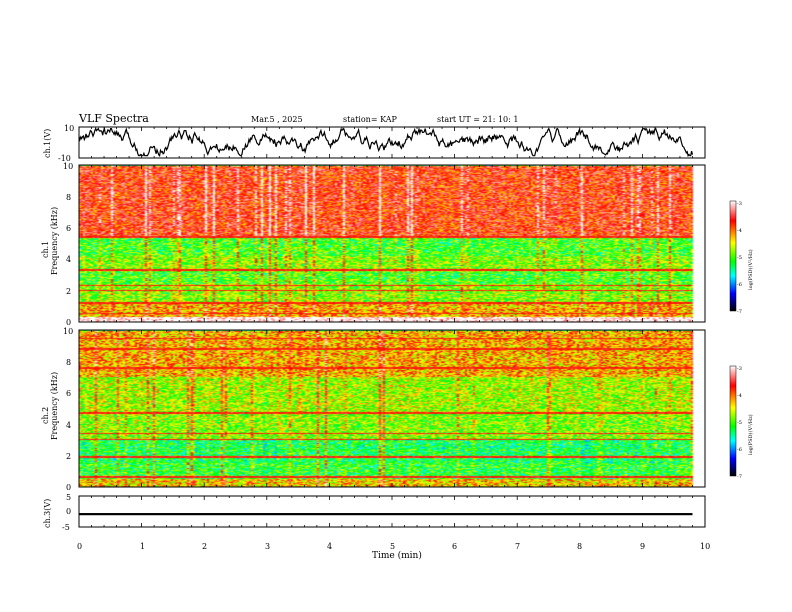 This screenshot has width=792, height=612. Describe the element at coordinates (386, 142) in the screenshot. I see `ch1-waveform-line` at that location.